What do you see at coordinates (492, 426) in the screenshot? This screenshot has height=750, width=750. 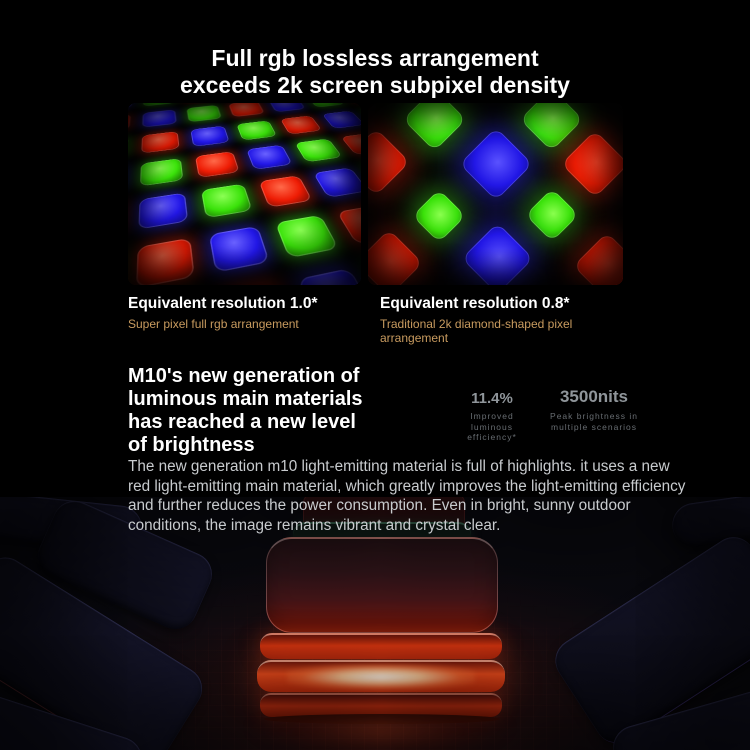 I see `stat-label: Improved luminous efficiency*` at bounding box center [492, 426].